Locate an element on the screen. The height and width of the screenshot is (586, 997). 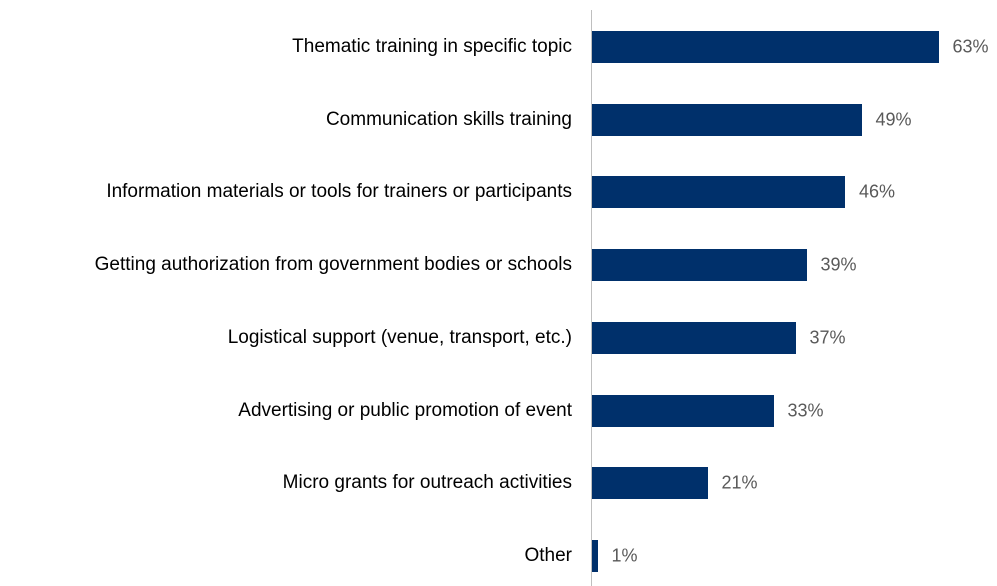
data-label: 37% is located at coordinates (827, 337).